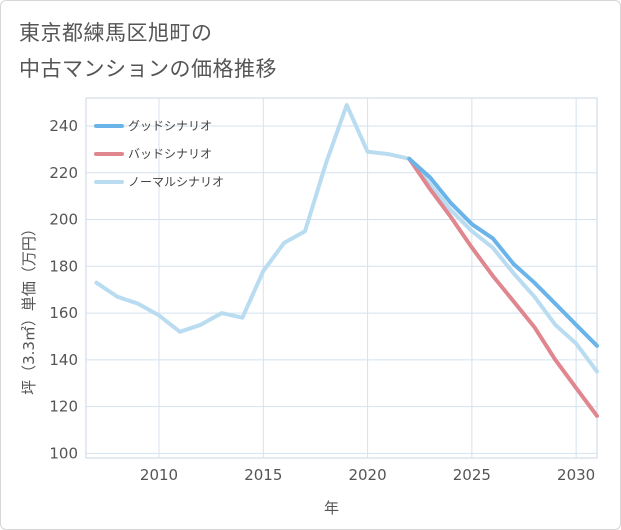  I want to click on x-tick-label: 2030, so click(576, 475).